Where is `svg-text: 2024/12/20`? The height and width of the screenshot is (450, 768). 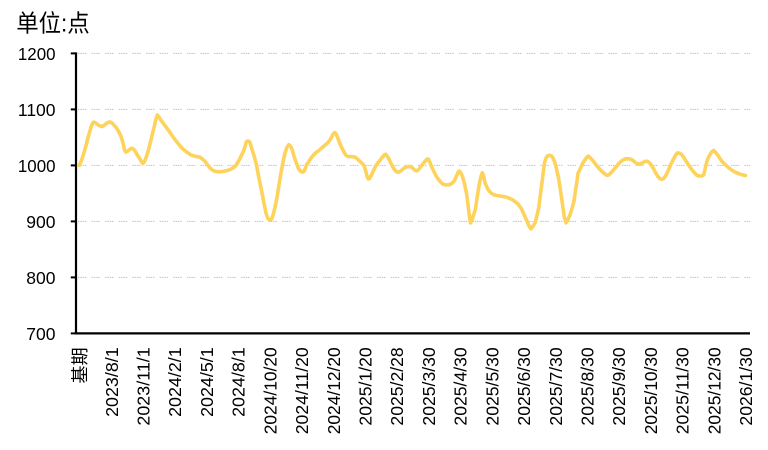 svg-text: 2024/12/20 is located at coordinates (334, 390).